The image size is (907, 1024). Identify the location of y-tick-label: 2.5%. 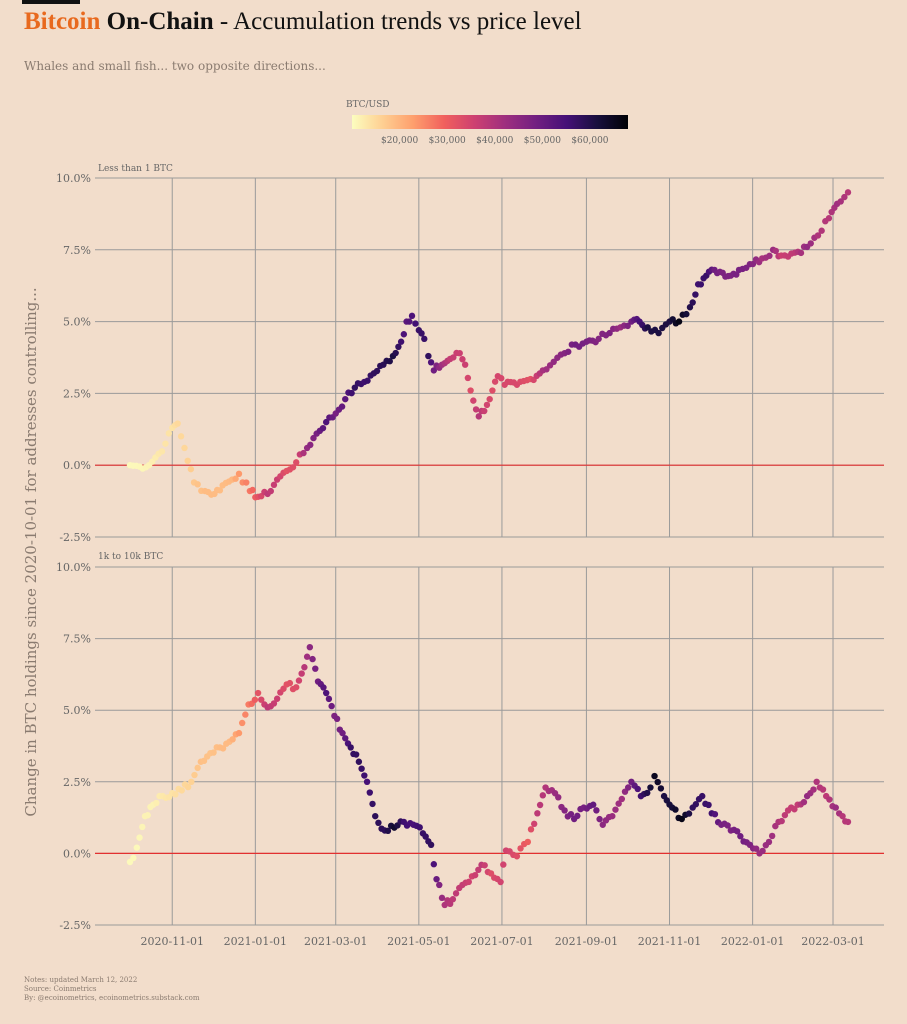
(77, 782).